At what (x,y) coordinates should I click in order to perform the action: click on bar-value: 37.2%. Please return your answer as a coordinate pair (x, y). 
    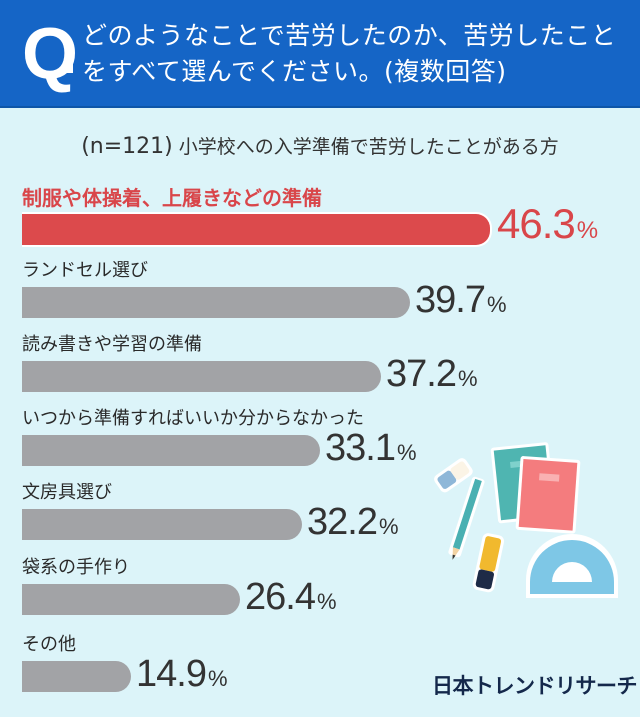
    Looking at the image, I should click on (432, 376).